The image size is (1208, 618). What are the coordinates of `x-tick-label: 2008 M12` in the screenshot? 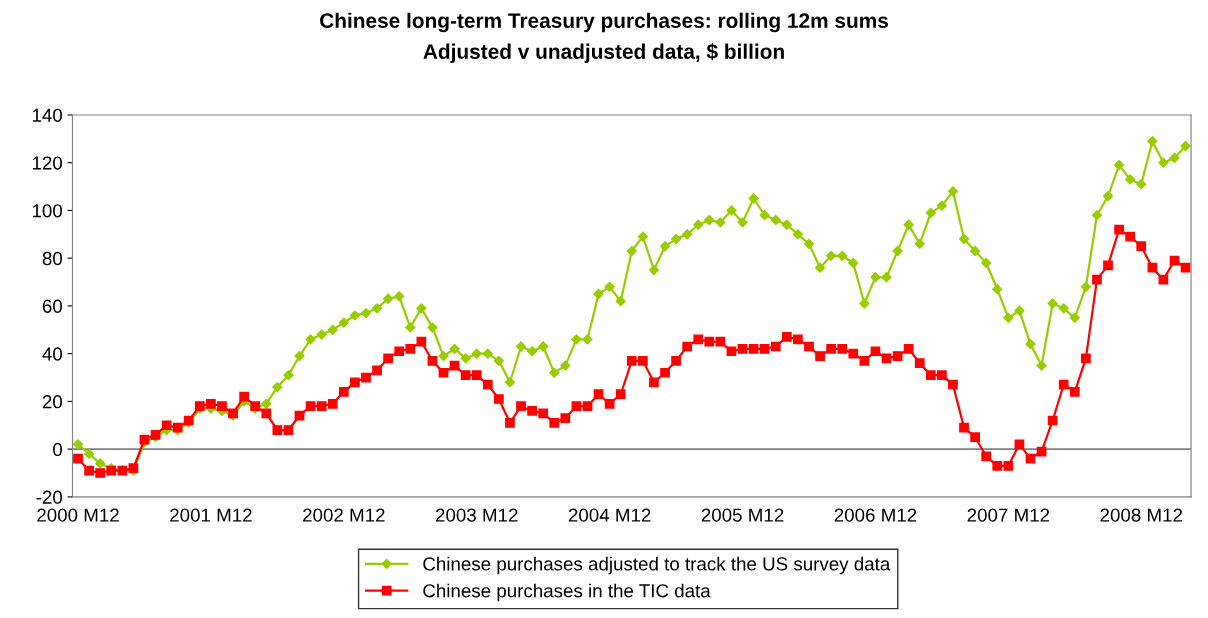 It's located at (1141, 515).